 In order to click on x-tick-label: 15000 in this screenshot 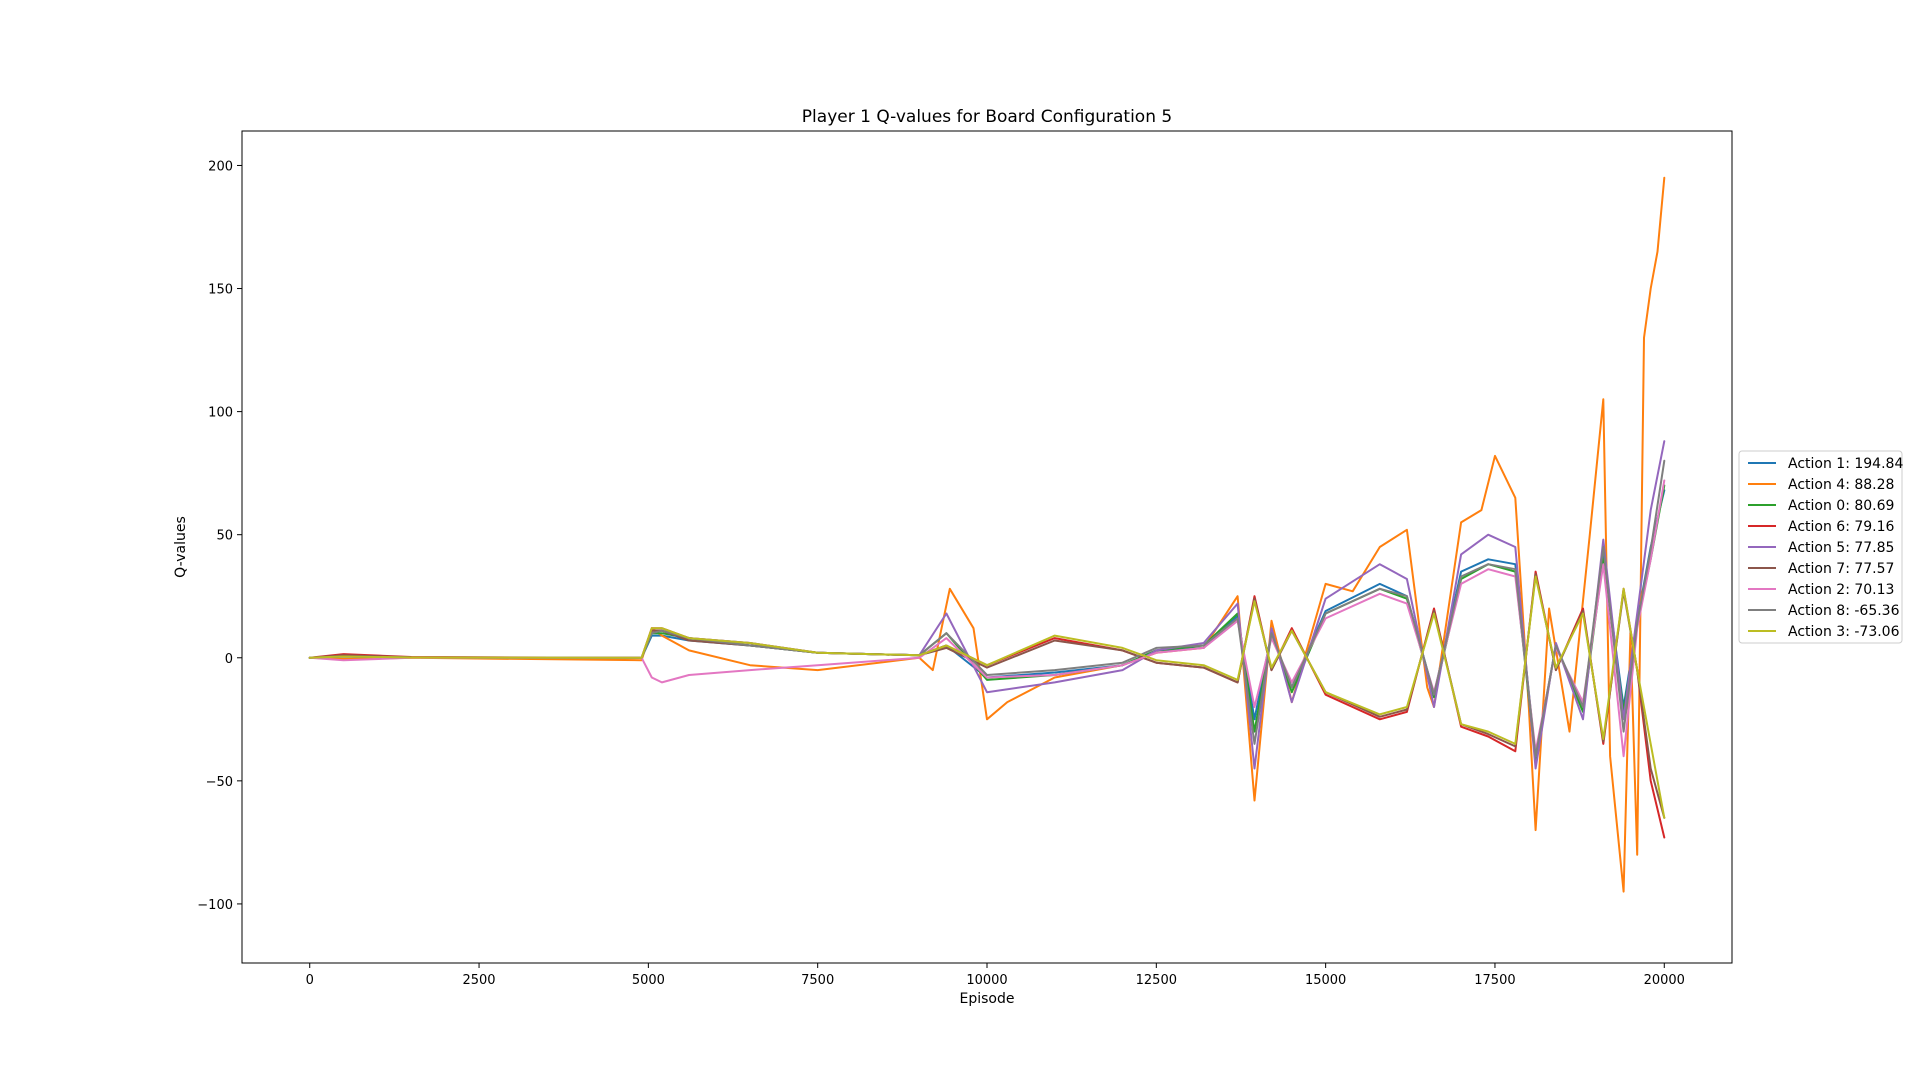, I will do `click(1325, 980)`.